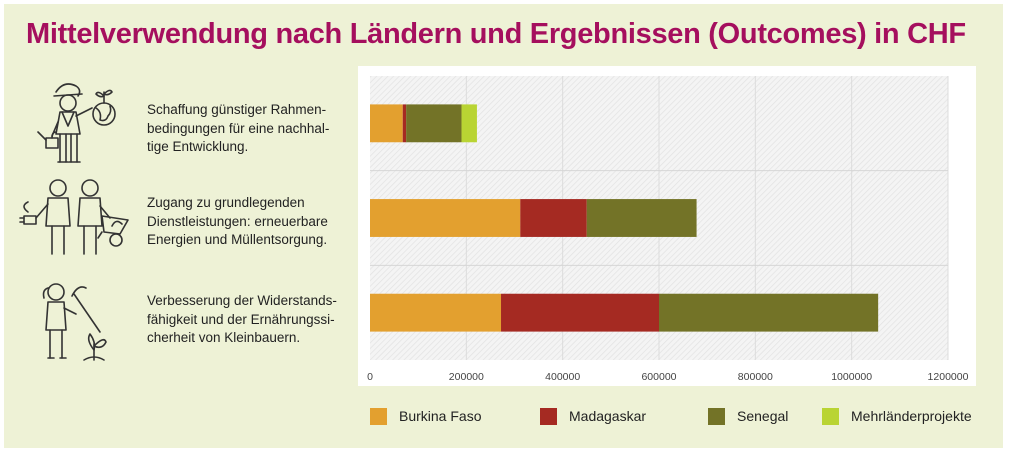 This screenshot has width=1009, height=454. I want to click on legend-item-burkina-faso: Burkina Faso, so click(425, 416).